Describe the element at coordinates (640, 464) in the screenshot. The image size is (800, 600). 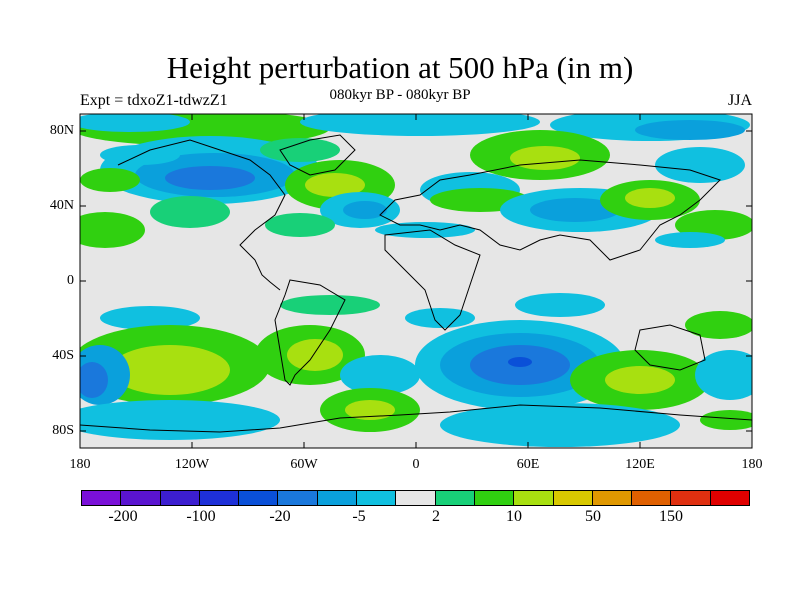
I see `lon-label-120e: 120E` at that location.